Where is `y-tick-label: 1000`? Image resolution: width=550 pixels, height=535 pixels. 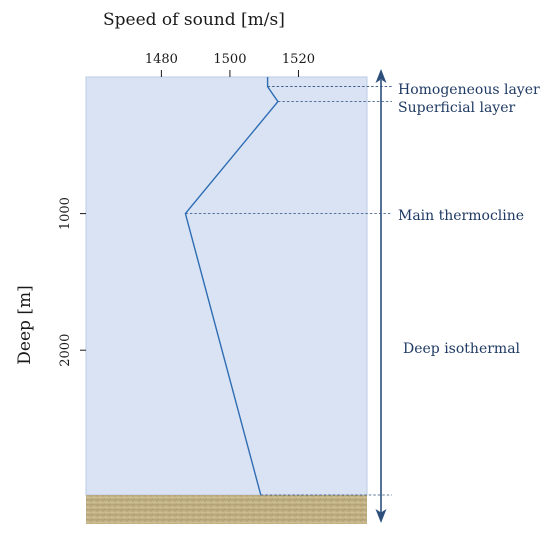
y-tick-label: 1000 is located at coordinates (65, 213).